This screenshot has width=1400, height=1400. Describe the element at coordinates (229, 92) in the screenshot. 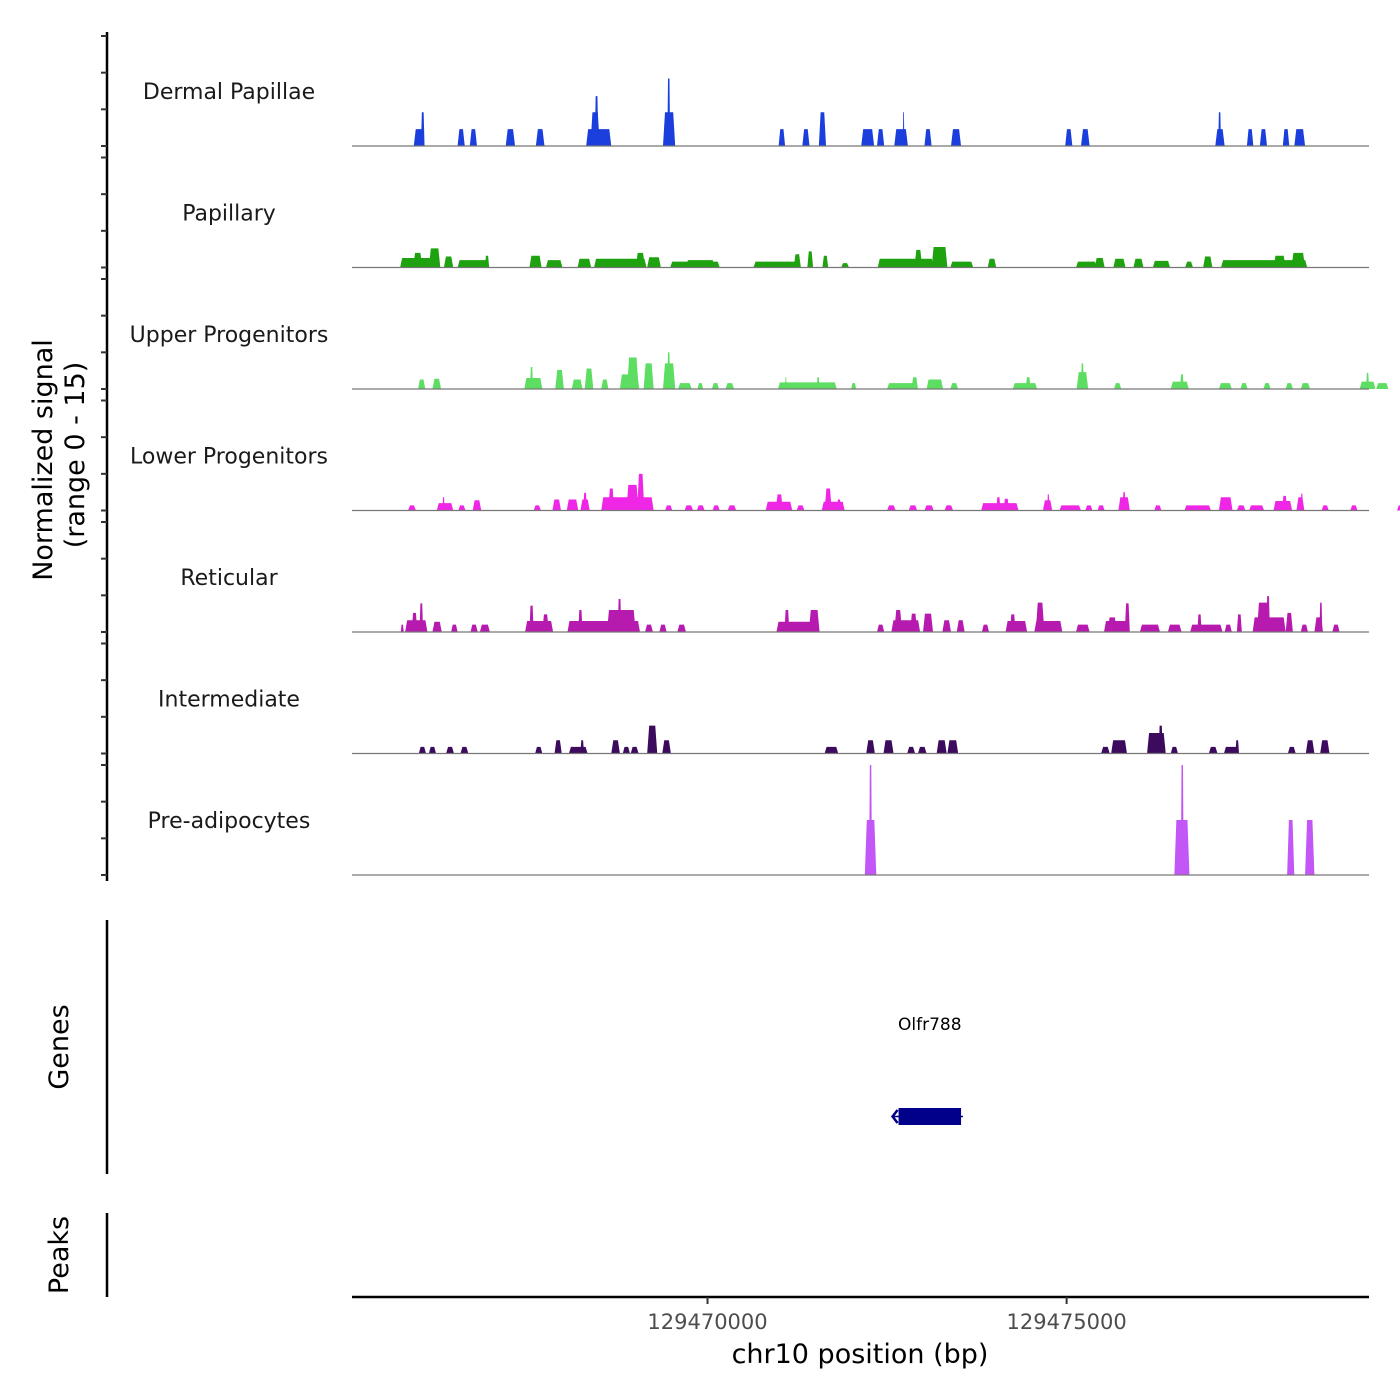

I see `track-label: Dermal Papillae` at that location.